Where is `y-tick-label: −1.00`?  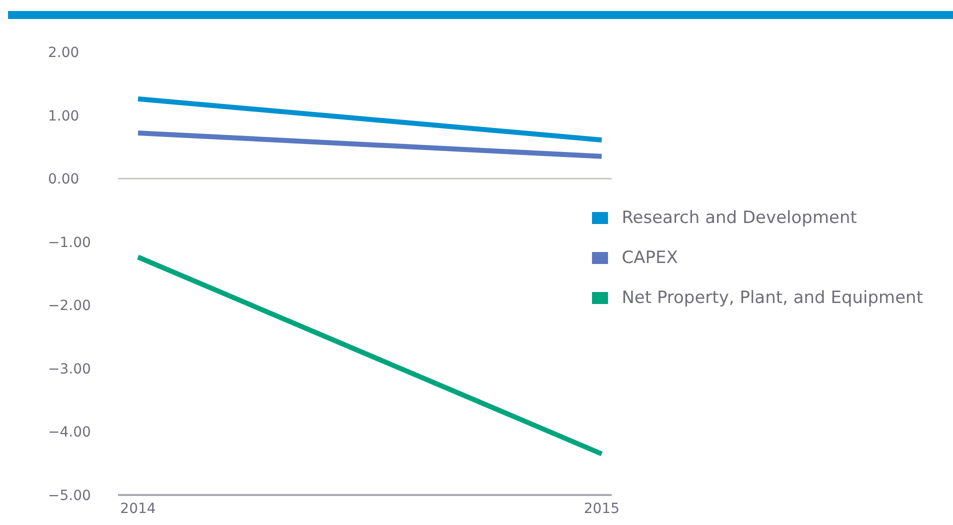 y-tick-label: −1.00 is located at coordinates (69, 242).